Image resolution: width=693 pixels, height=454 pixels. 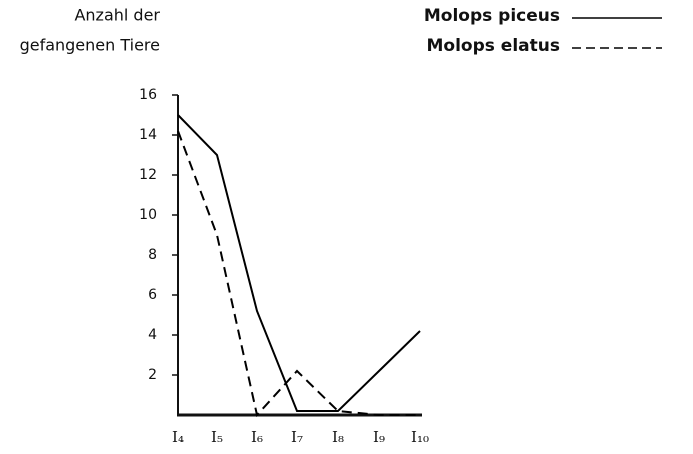 I want to click on x-tick-label: I₅, so click(x=217, y=437).